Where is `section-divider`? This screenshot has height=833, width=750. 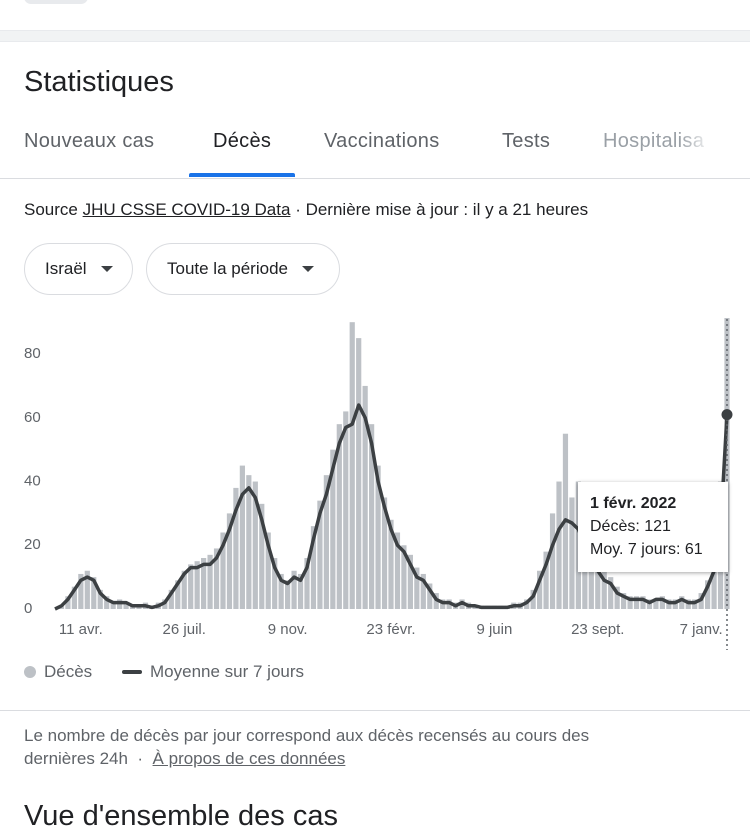 section-divider is located at coordinates (375, 36).